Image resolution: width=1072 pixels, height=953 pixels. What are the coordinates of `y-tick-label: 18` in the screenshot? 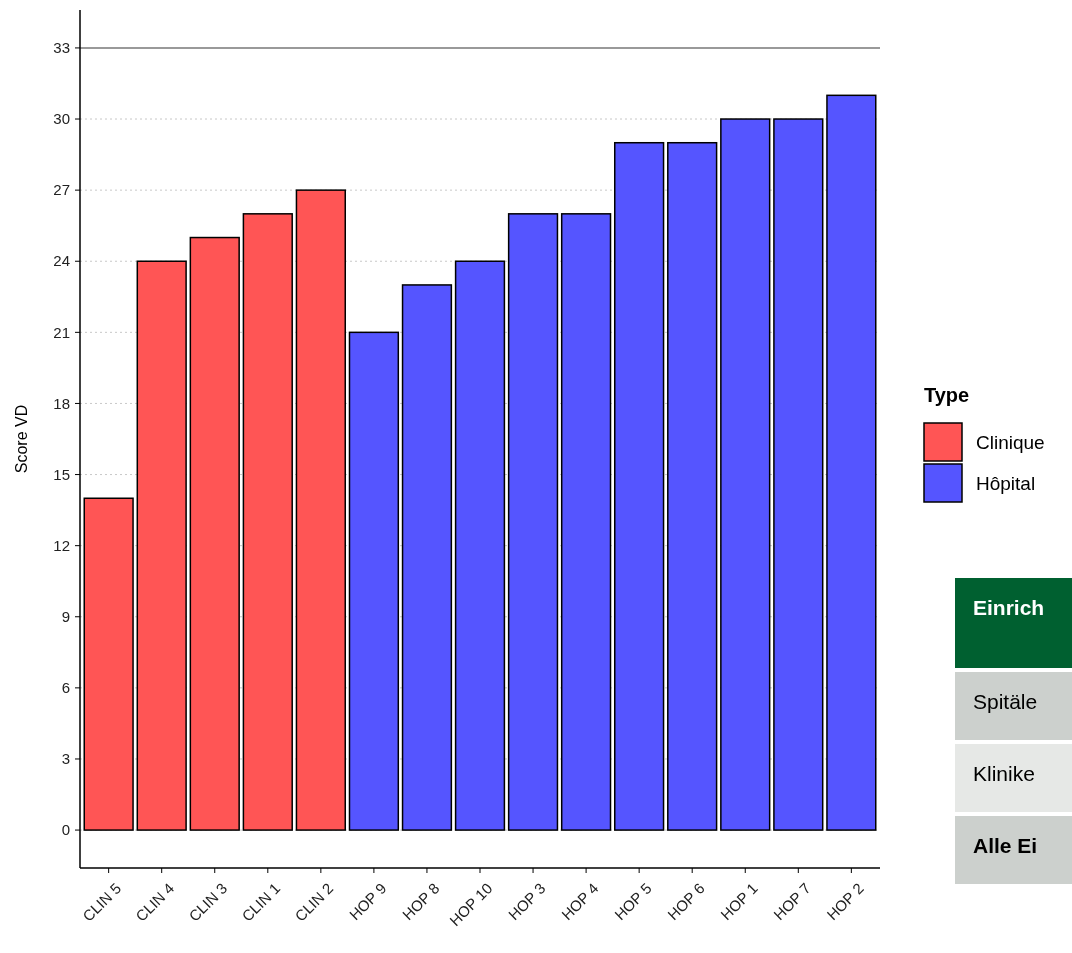 It's located at (61, 403).